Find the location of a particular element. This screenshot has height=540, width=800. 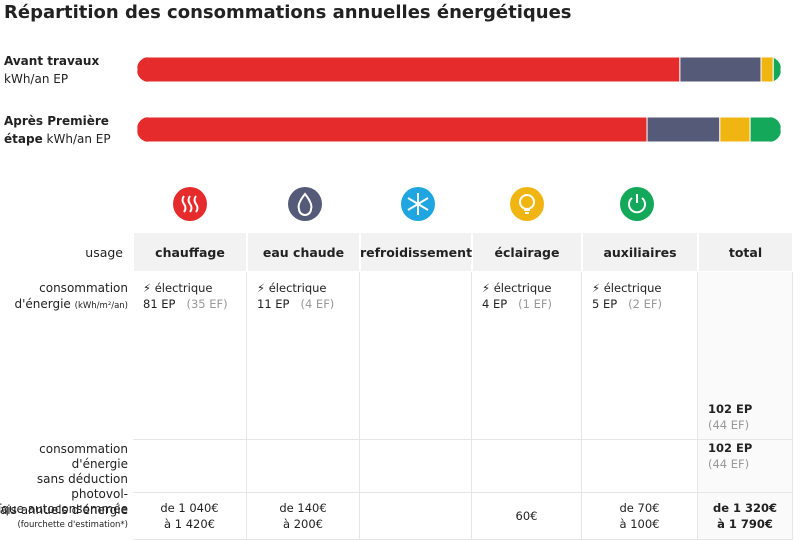

ef-value: (2 EF) is located at coordinates (645, 304).